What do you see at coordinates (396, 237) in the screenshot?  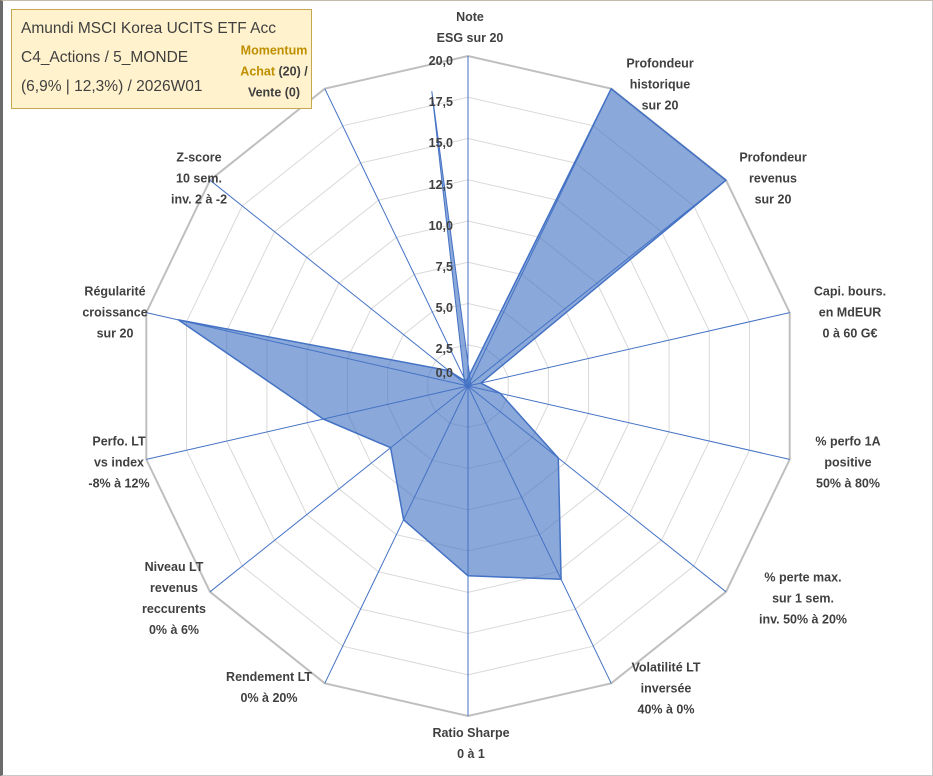 I see `axis-spoke-momentum` at bounding box center [396, 237].